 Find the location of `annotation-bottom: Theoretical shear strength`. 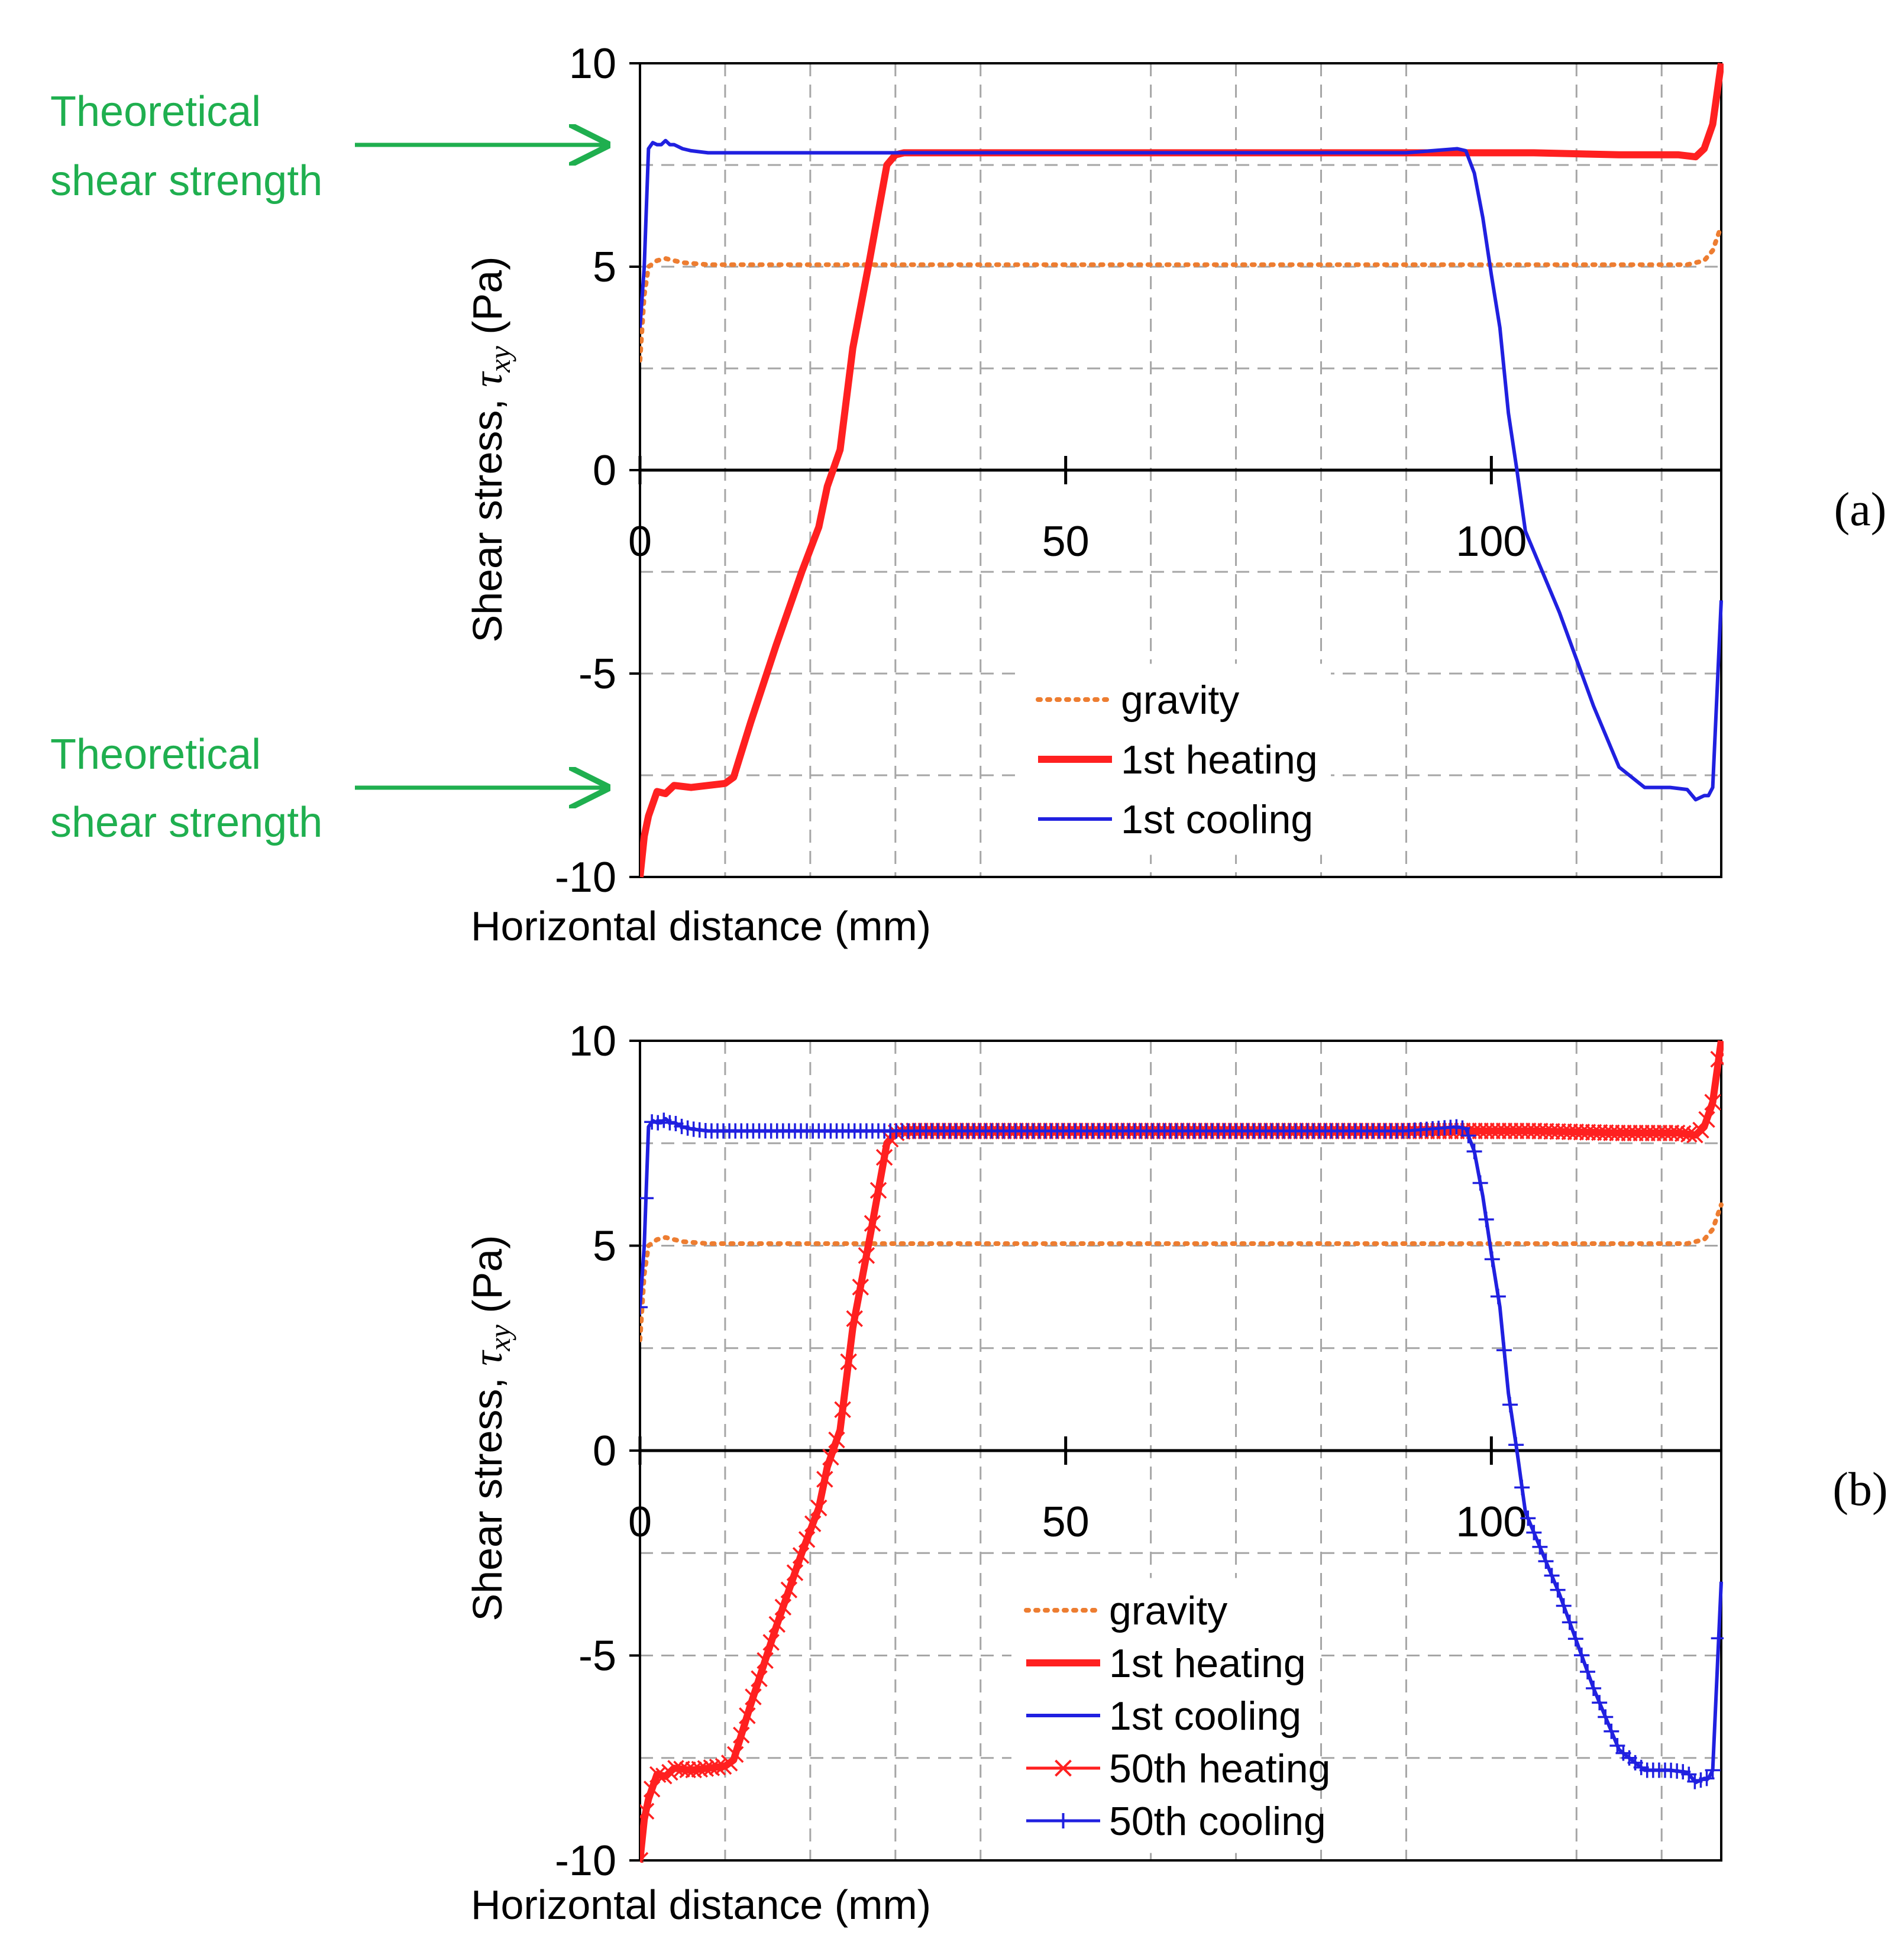

annotation-bottom: Theoretical shear strength is located at coordinates (328, 789).